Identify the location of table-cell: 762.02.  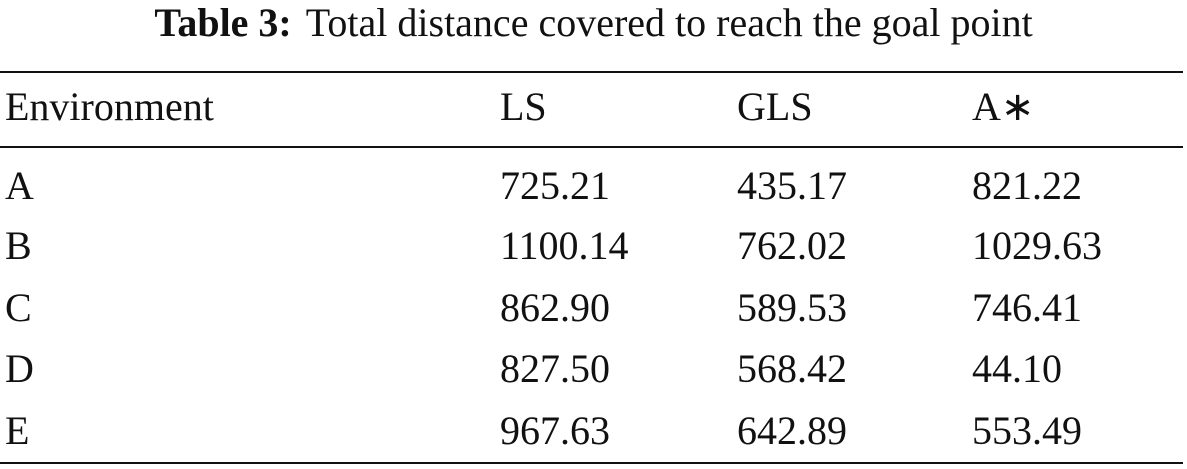
(792, 245).